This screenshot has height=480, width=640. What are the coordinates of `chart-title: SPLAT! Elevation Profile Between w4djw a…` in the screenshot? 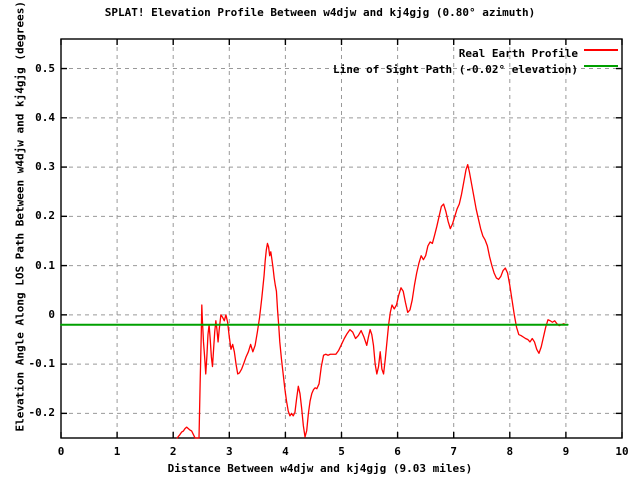 It's located at (320, 12).